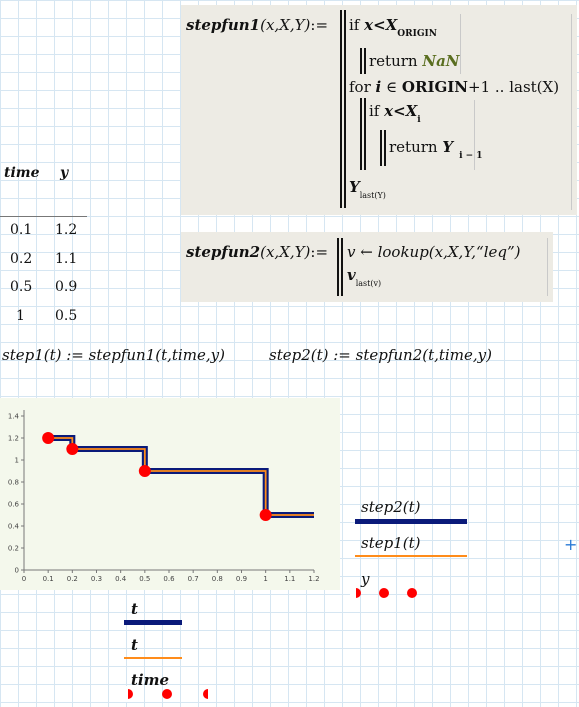  Describe the element at coordinates (223, 252) in the screenshot. I see `stepfun2-name: stepfun2` at that location.